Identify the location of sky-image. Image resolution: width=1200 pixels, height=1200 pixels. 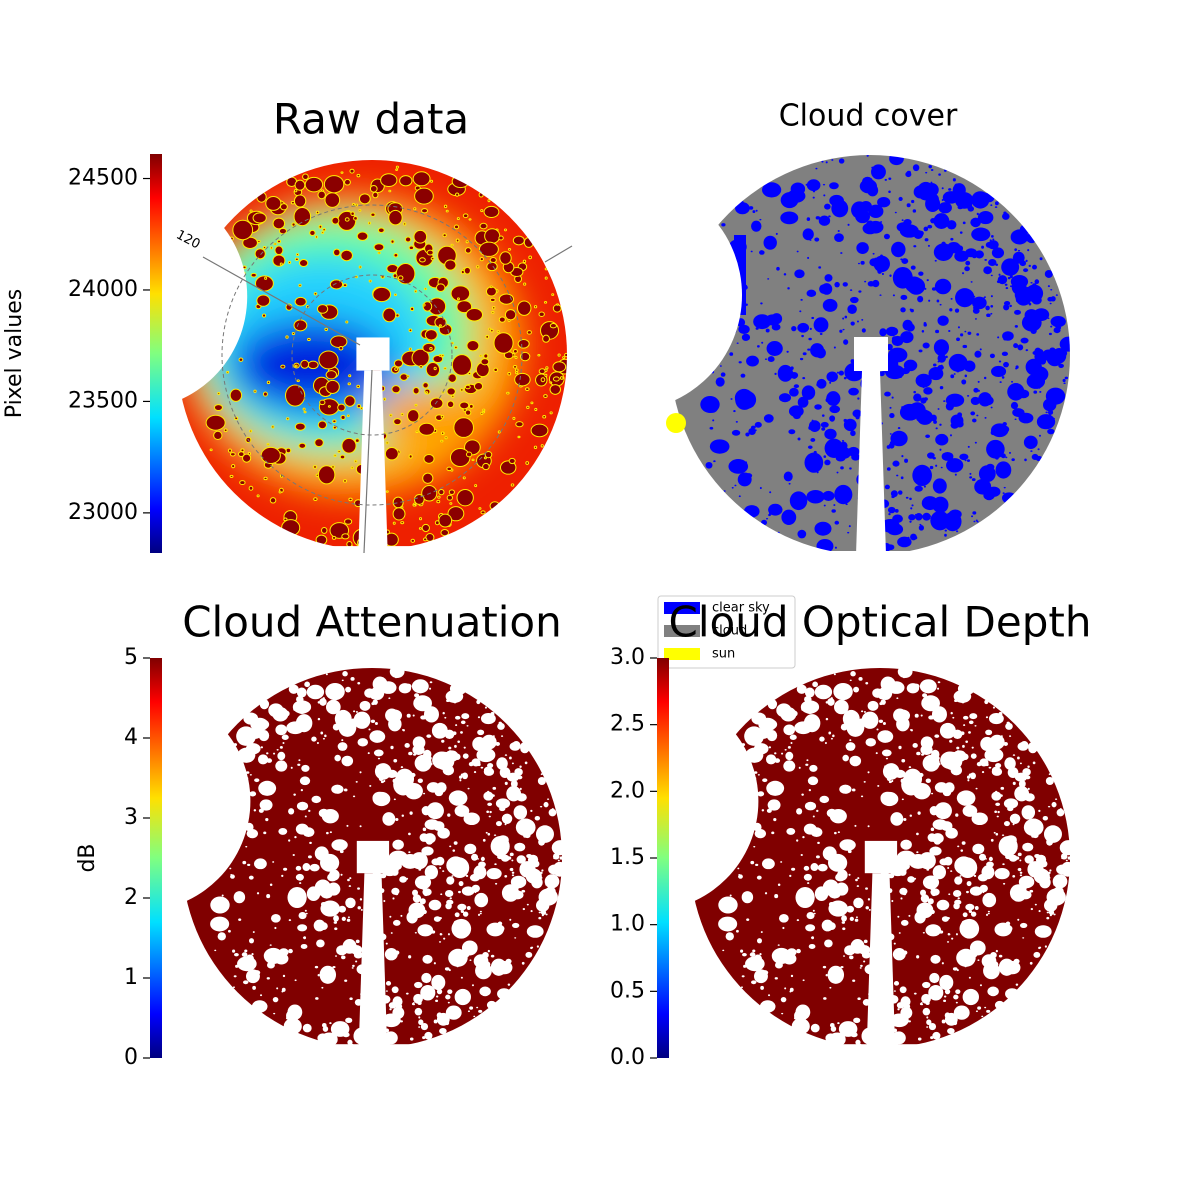
(884, 856).